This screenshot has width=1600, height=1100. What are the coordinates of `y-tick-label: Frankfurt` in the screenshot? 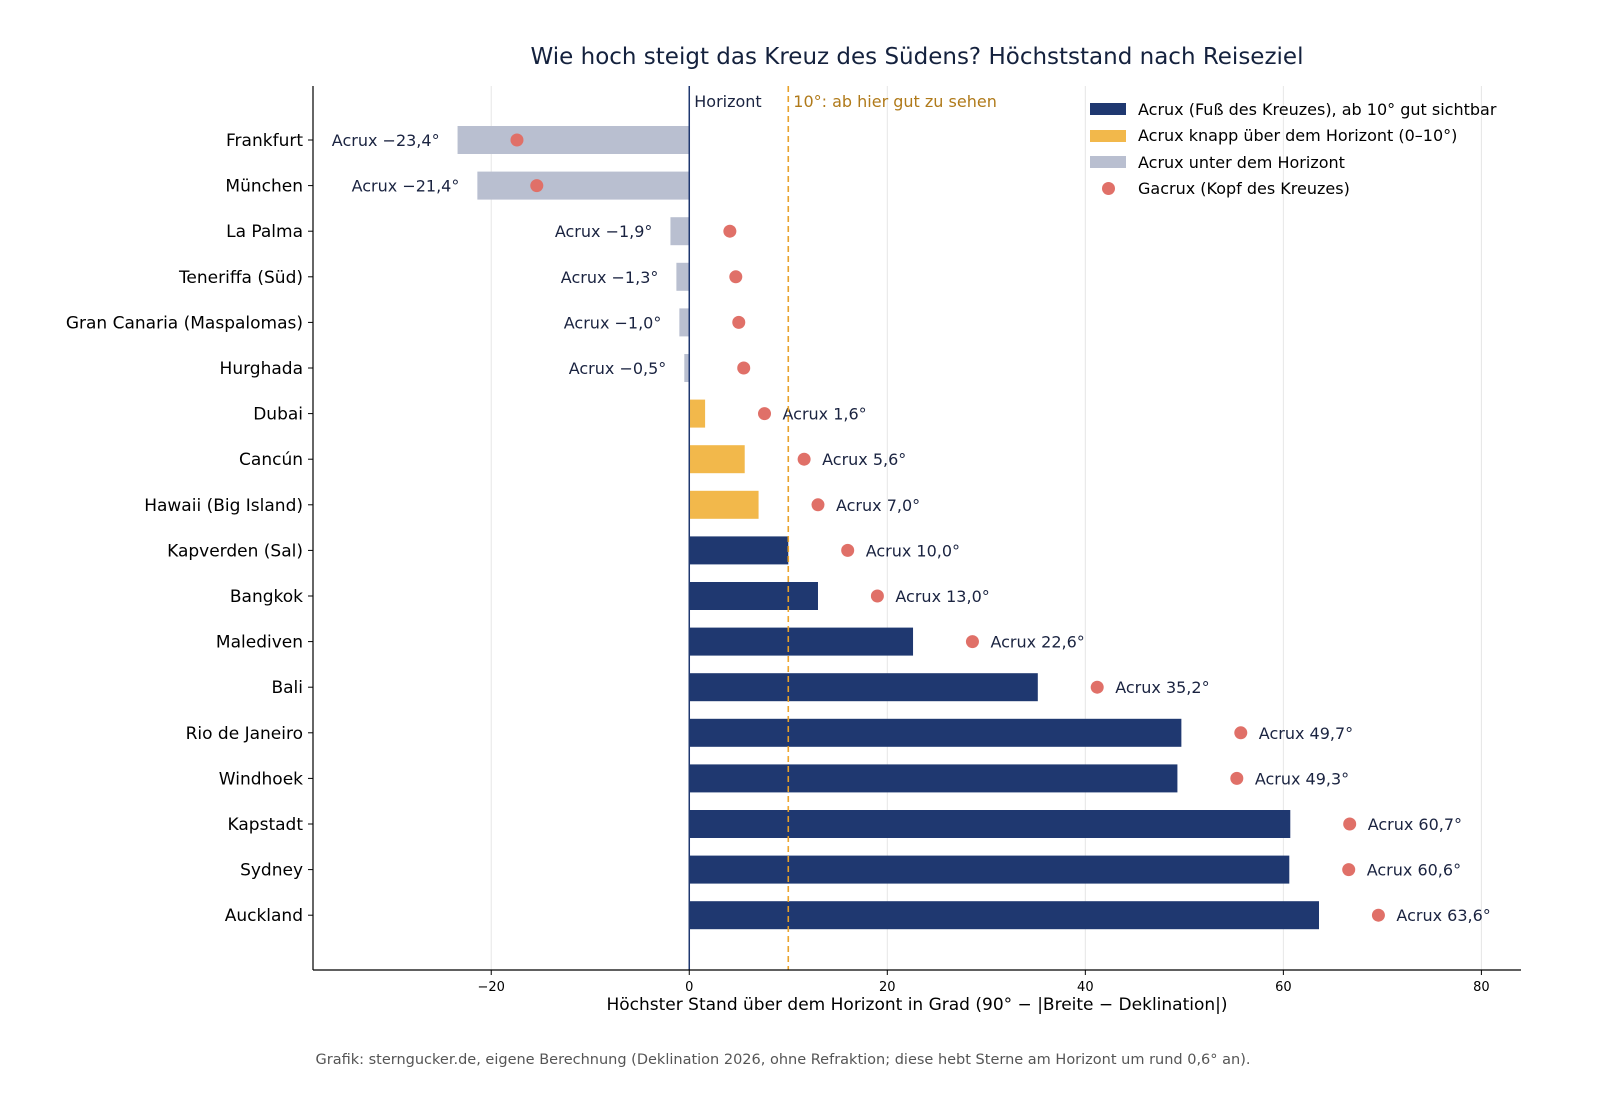 It's located at (264, 141).